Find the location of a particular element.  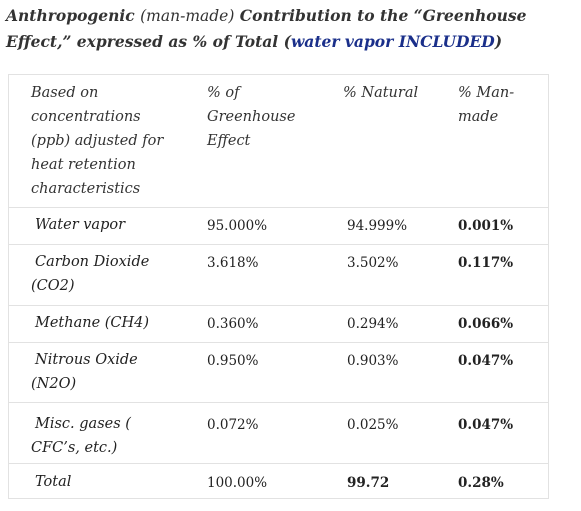

title-part-2: (man-made) is located at coordinates (187, 16).